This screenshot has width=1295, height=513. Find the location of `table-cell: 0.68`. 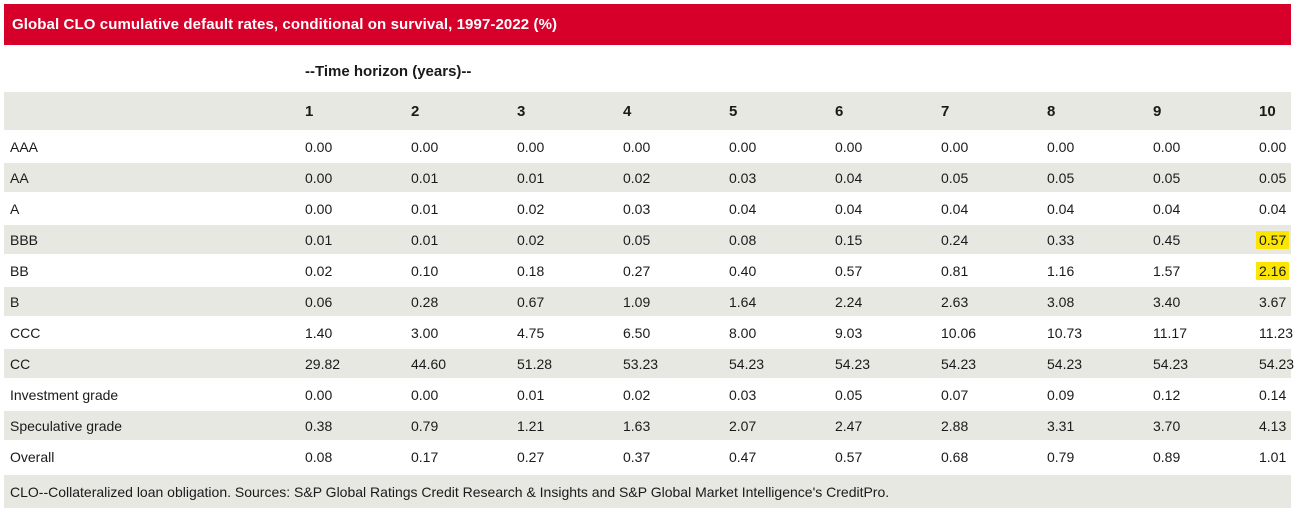

table-cell: 0.68 is located at coordinates (955, 456).